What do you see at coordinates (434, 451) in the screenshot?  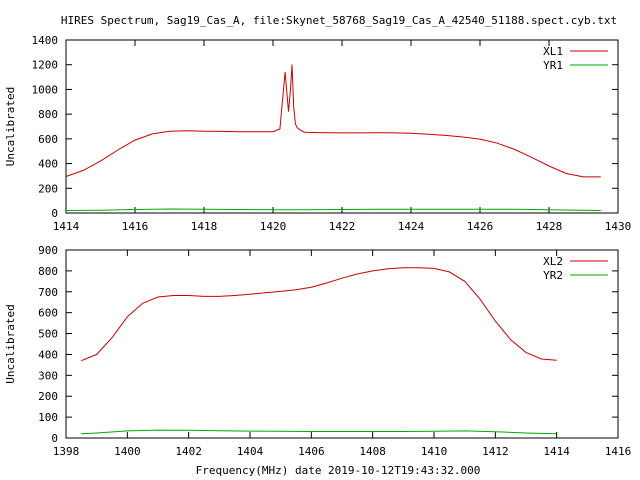 I see `x-tick-label: 1410` at bounding box center [434, 451].